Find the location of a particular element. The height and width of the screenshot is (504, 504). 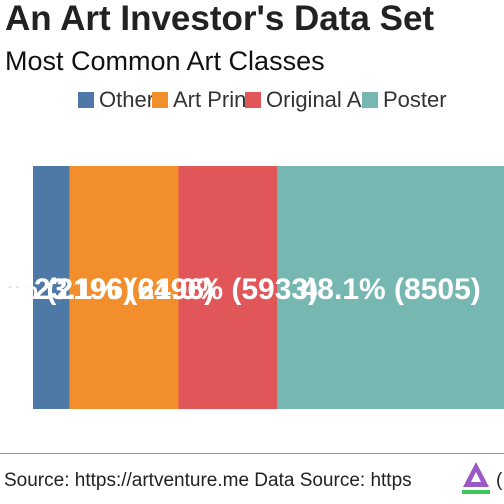

footer-divider is located at coordinates (252, 453).